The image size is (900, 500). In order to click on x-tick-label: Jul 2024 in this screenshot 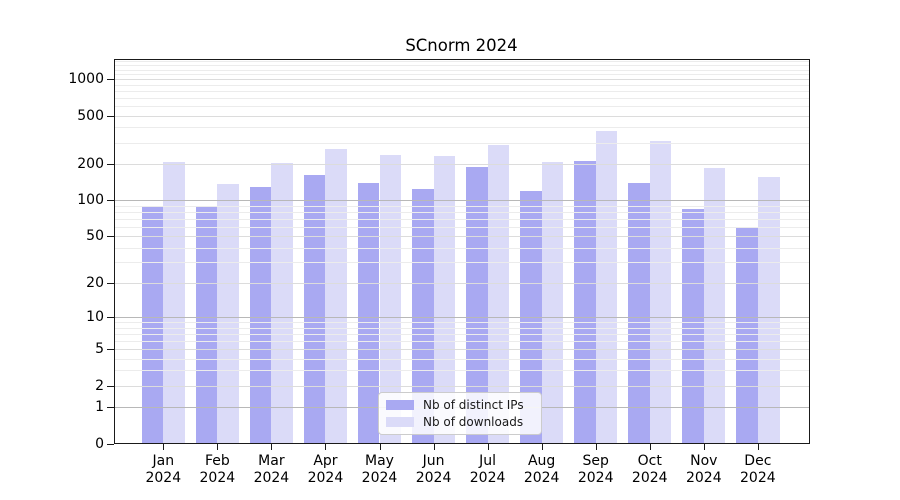, I will do `click(488, 470)`.